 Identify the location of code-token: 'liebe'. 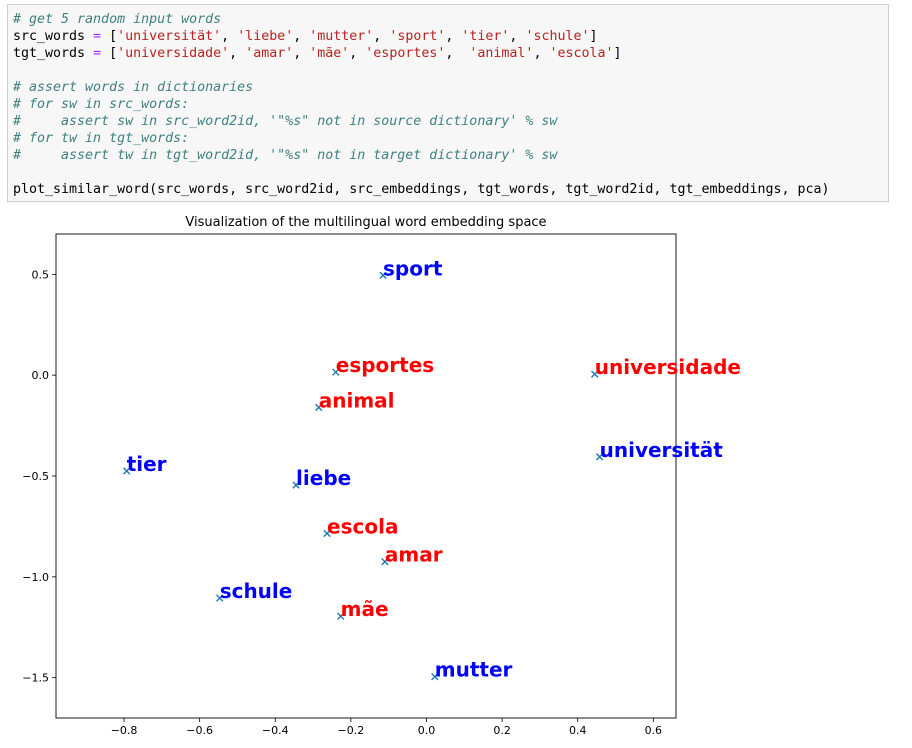
(265, 36).